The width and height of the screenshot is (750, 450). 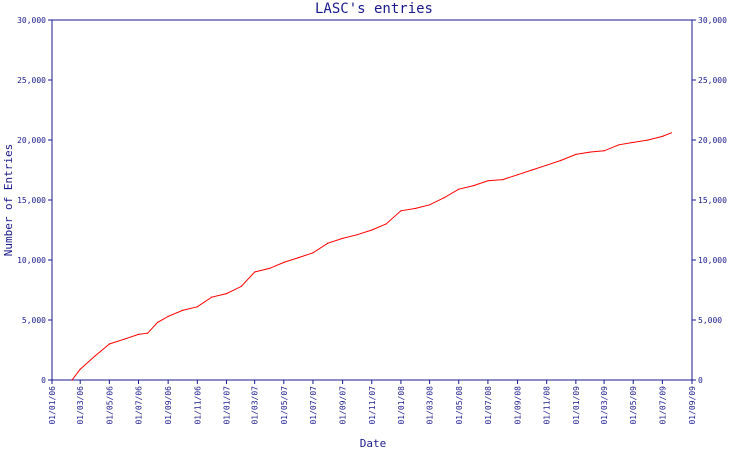 What do you see at coordinates (712, 80) in the screenshot?
I see `y-tick-label-right: 25,000` at bounding box center [712, 80].